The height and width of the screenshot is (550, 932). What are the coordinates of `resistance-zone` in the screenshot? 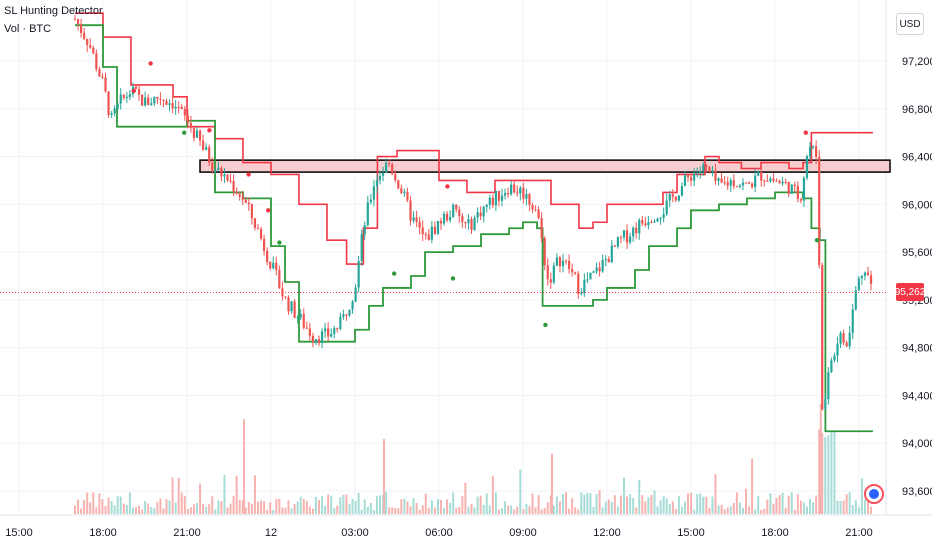 It's located at (545, 166).